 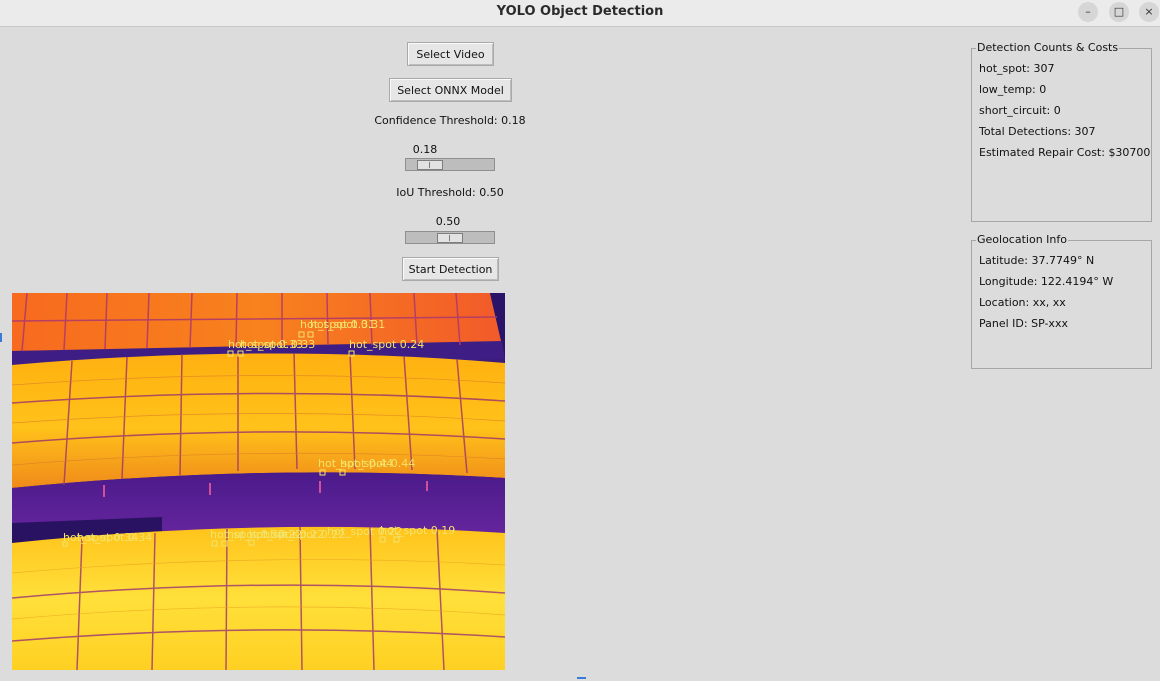 What do you see at coordinates (386, 344) in the screenshot?
I see `detection-label: hot_spot 0.24` at bounding box center [386, 344].